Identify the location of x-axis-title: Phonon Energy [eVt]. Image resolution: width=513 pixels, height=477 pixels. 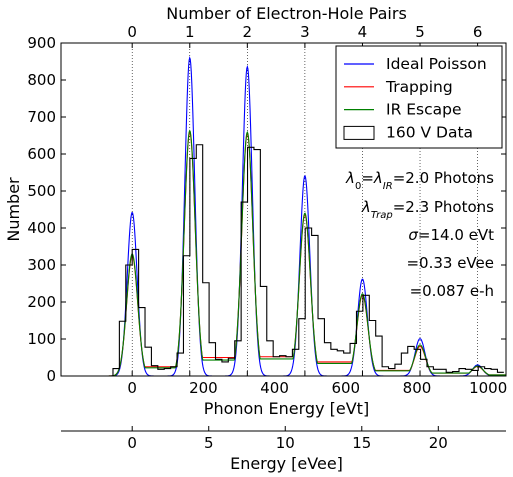
(286, 408).